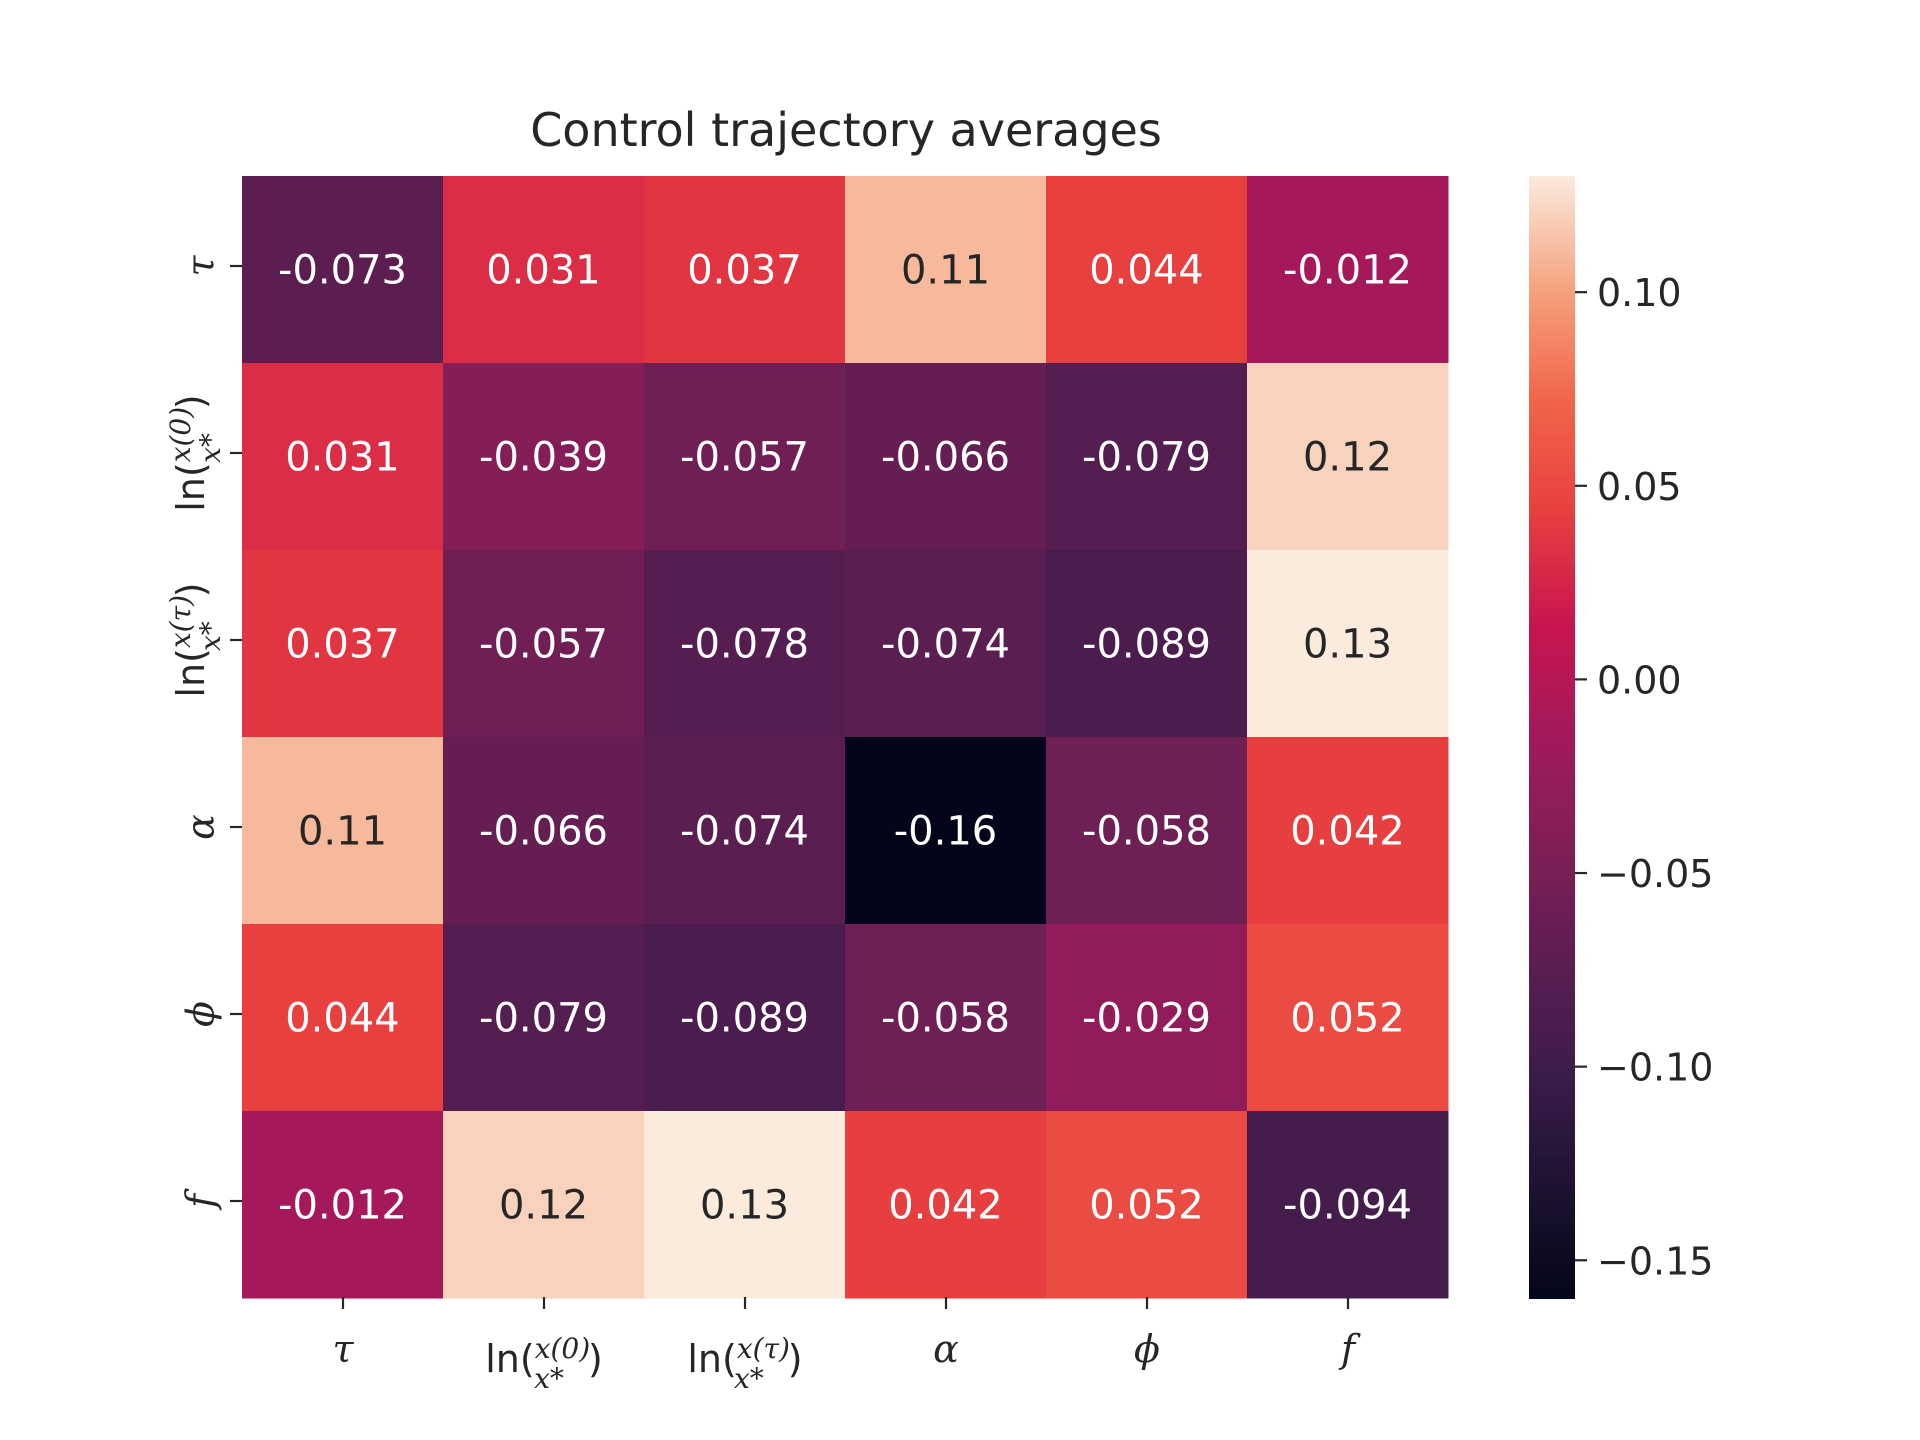 This screenshot has width=1920, height=1440. I want to click on heatmap-cell-r0-c5, so click(1348, 270).